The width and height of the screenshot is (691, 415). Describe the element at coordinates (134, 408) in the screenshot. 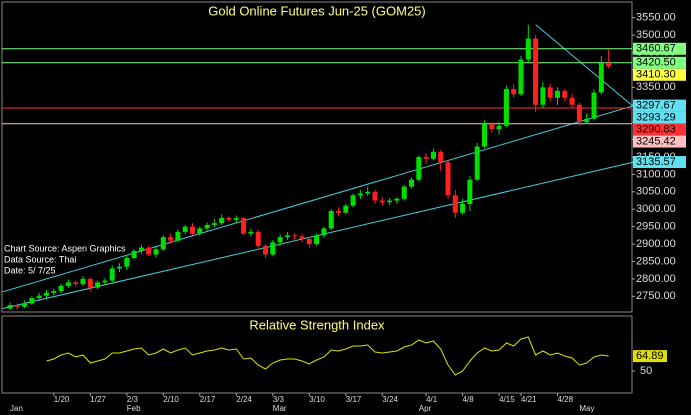

I see `month-label: Feb` at that location.